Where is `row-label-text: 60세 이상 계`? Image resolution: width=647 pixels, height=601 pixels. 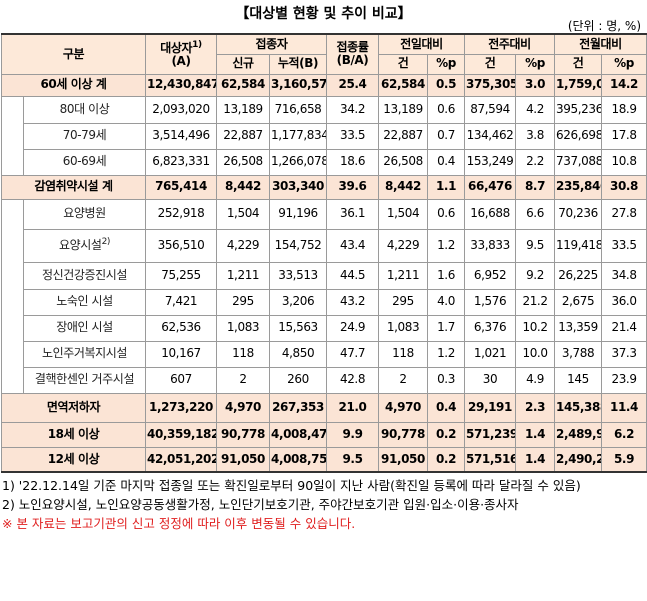
row-label-text: 60세 이상 계 is located at coordinates (73, 84).